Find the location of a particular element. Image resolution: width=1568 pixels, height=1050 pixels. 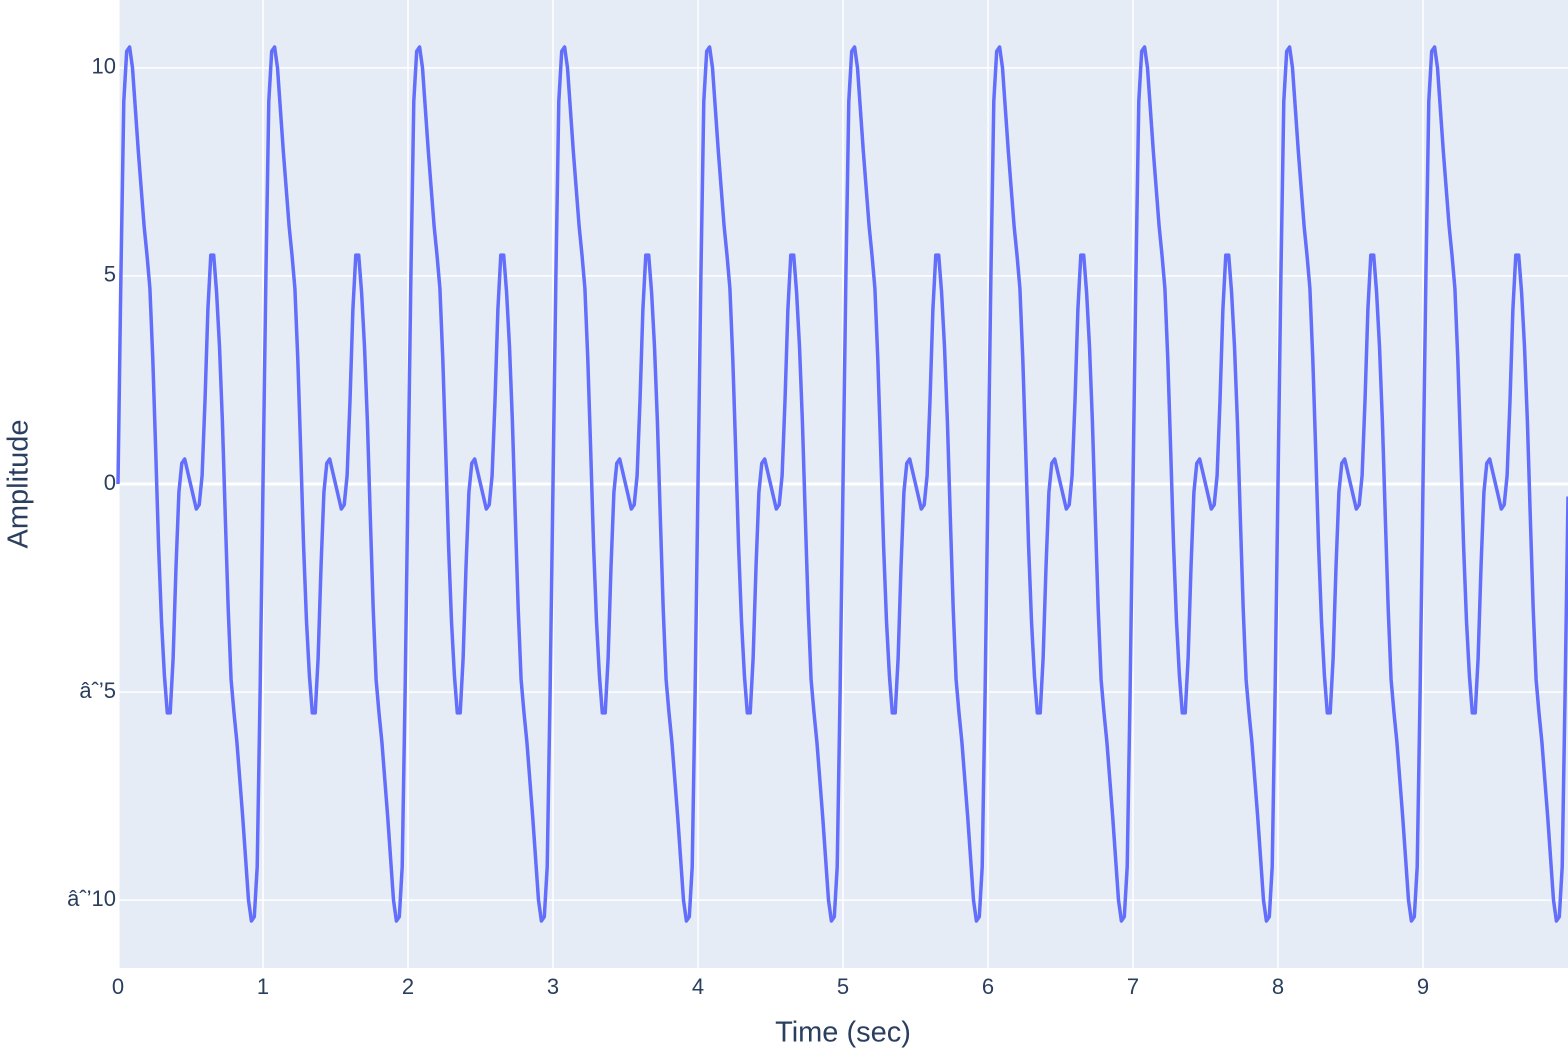

x-tick-label: 0 is located at coordinates (118, 986).